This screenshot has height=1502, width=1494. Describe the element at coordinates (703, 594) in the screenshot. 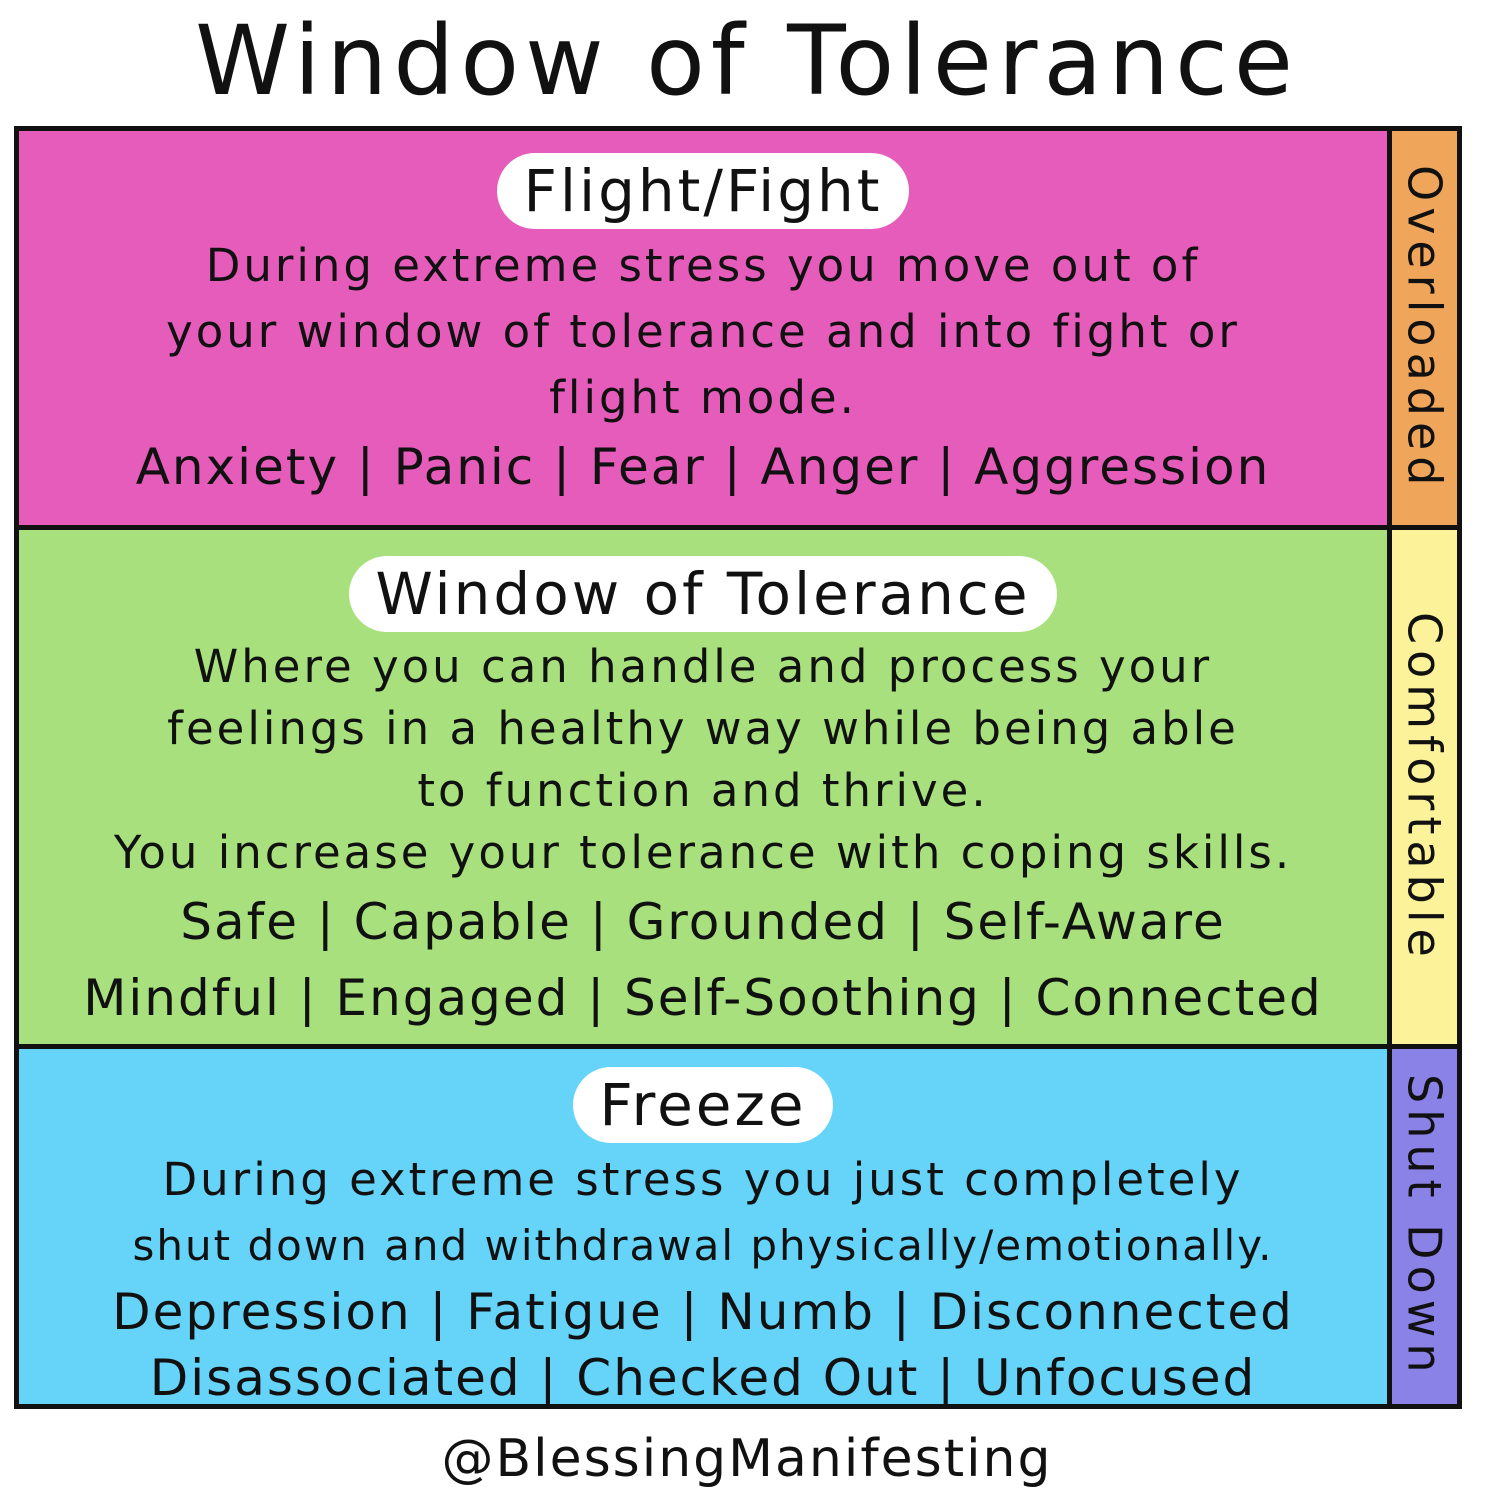

I see `zone-heading: Window of Tolerance` at that location.